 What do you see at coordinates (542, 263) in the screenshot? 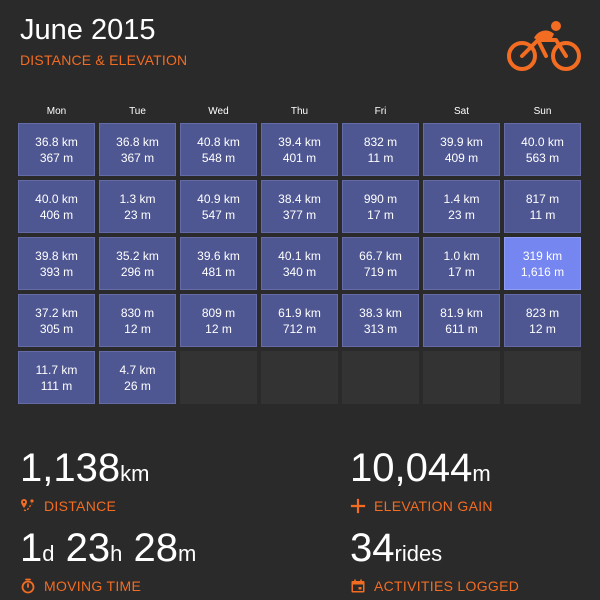
I see `calendar-day-cell: 319 km 1,616 m` at bounding box center [542, 263].